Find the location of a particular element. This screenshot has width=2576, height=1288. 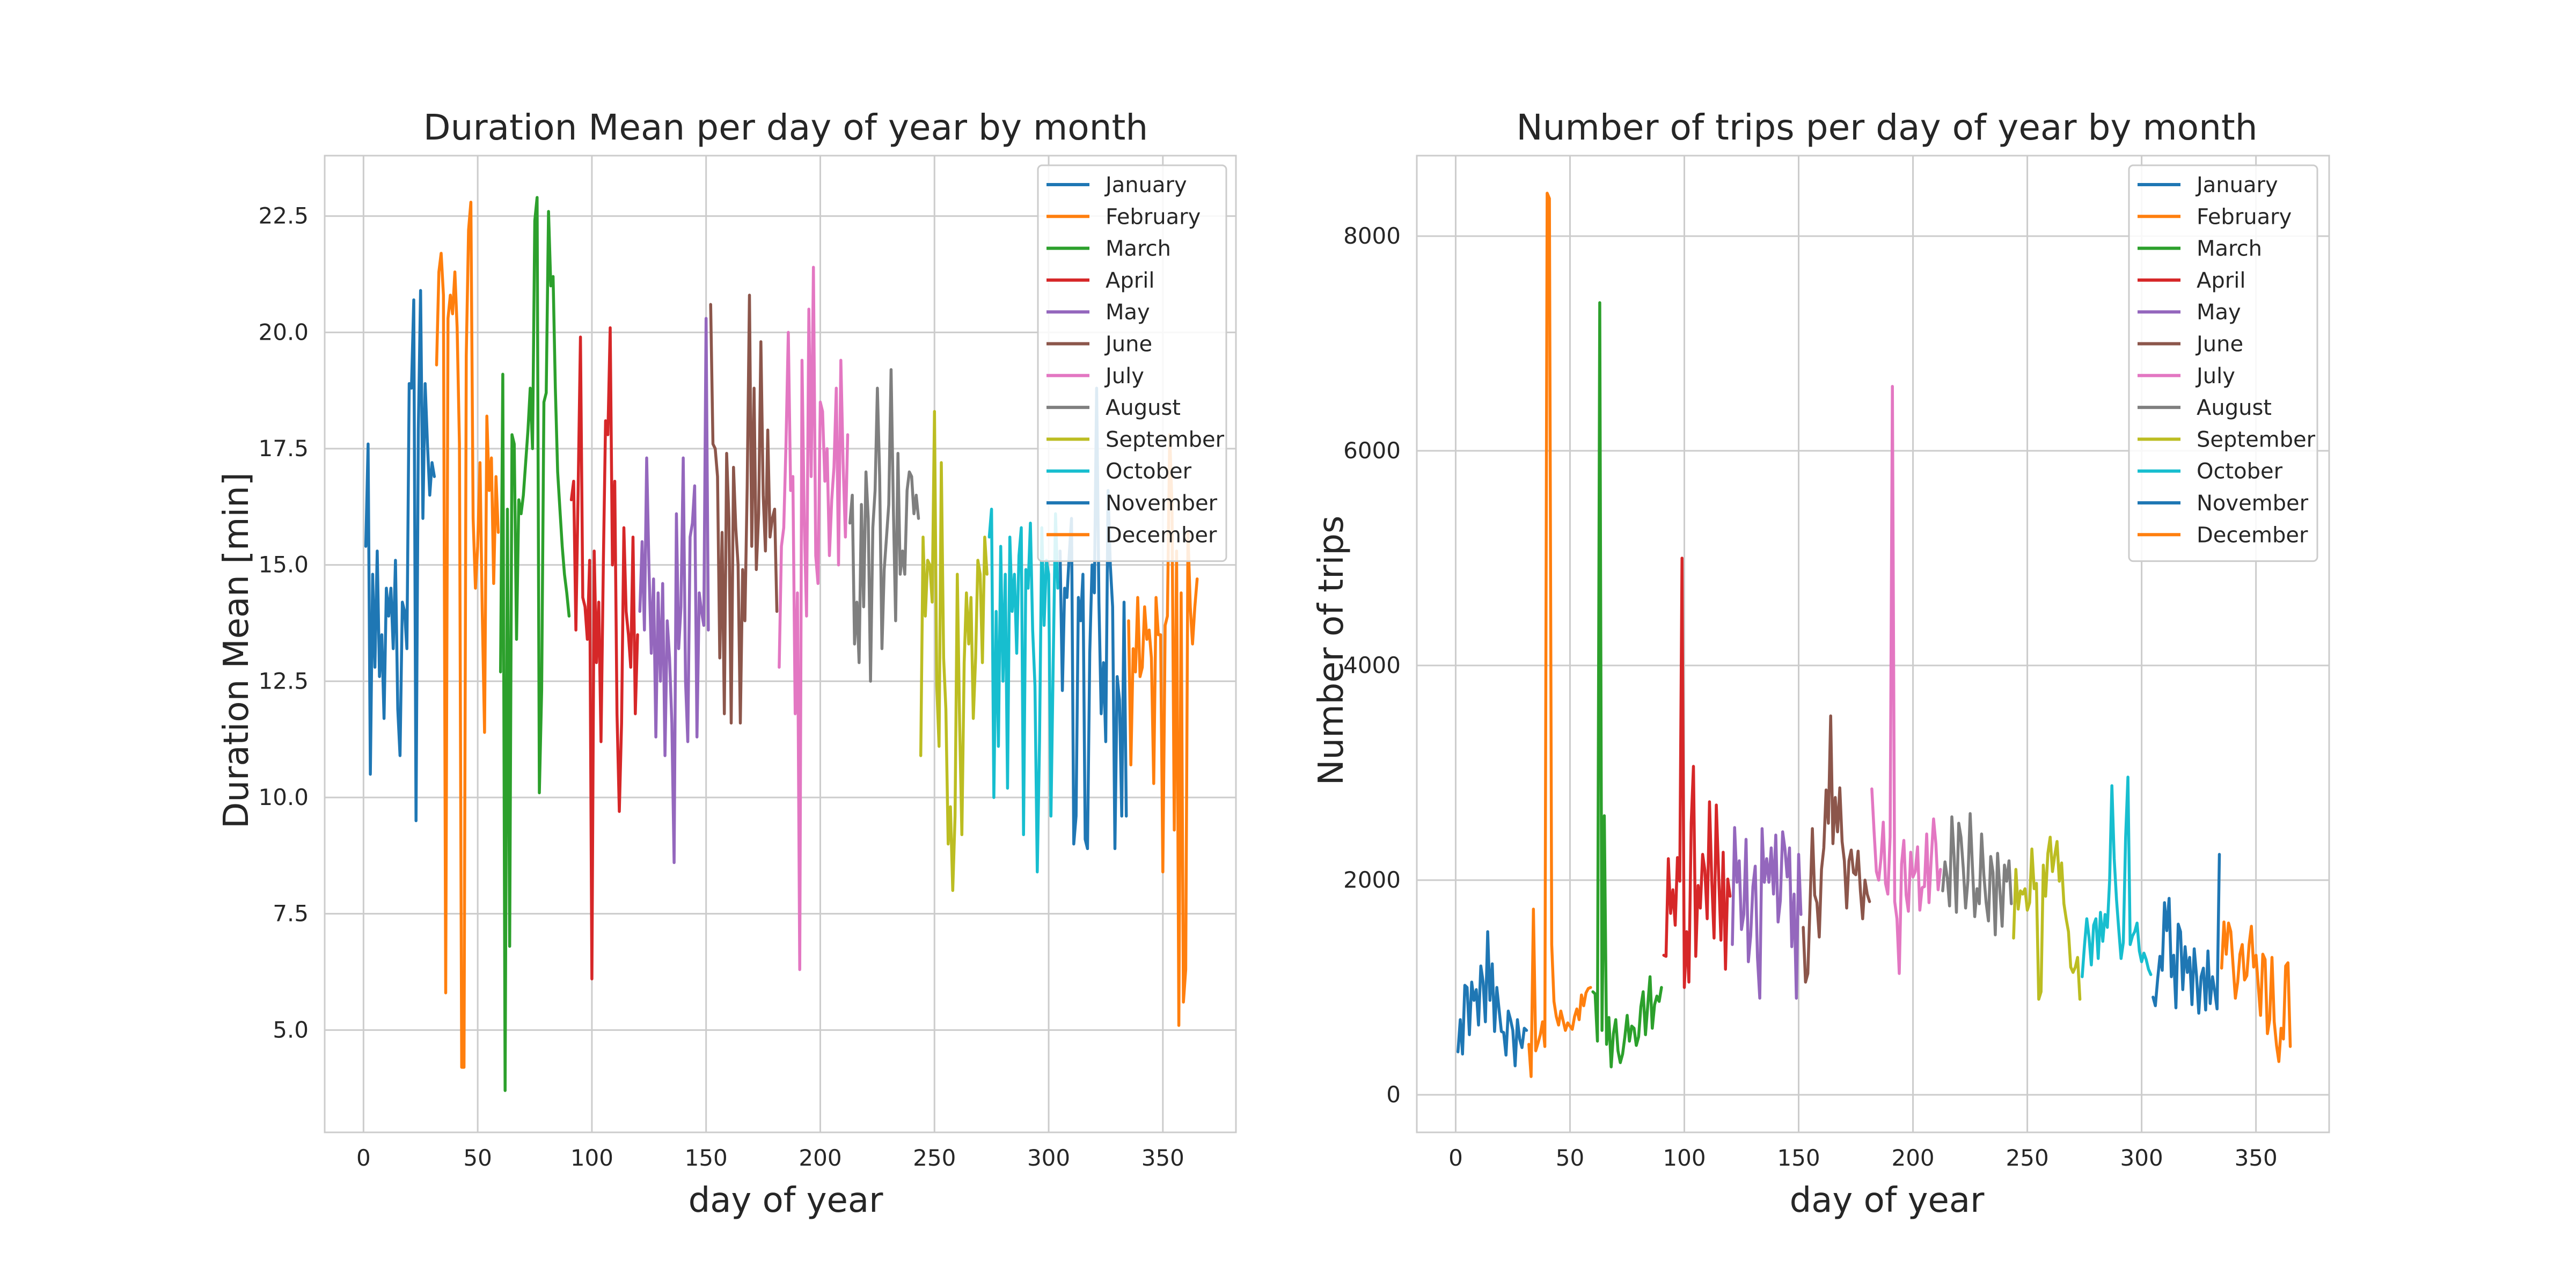

y-tick-label: 6000 is located at coordinates (1372, 450).